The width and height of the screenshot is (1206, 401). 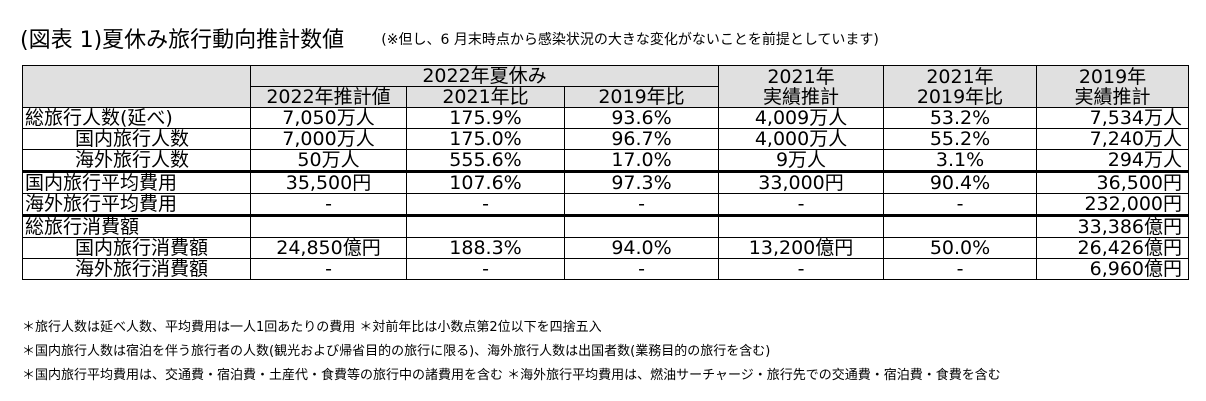 I want to click on page-title: (図表 1)夏休み旅行動向推計数値, so click(x=182, y=40).